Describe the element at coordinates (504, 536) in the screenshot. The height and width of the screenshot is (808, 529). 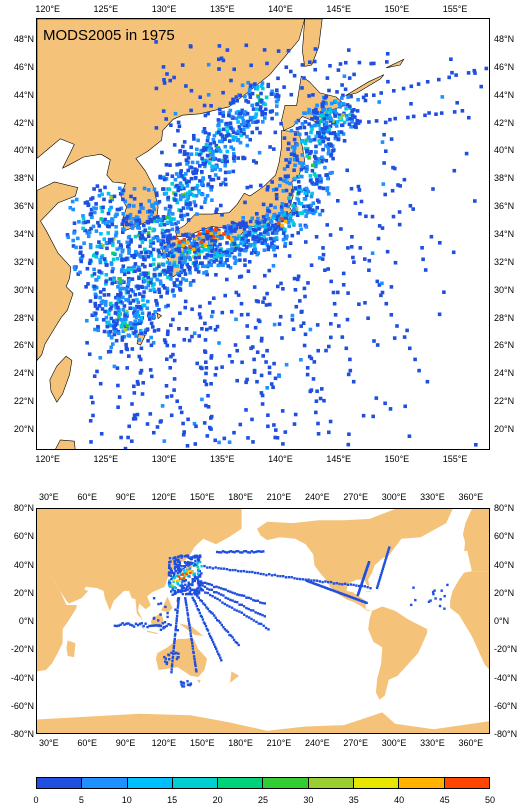
I see `y-tick-label: 60°N` at that location.